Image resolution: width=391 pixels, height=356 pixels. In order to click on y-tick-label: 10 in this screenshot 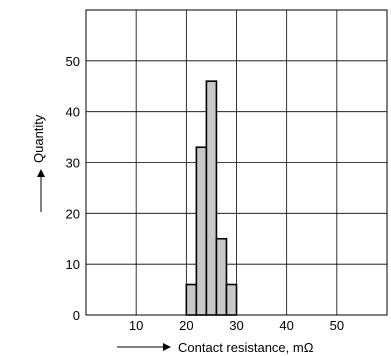, I will do `click(73, 264)`.